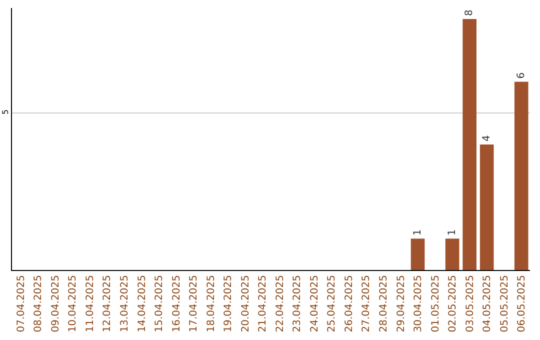  What do you see at coordinates (418, 303) in the screenshot?
I see `x-tick-label: 30.04.2025` at bounding box center [418, 303].